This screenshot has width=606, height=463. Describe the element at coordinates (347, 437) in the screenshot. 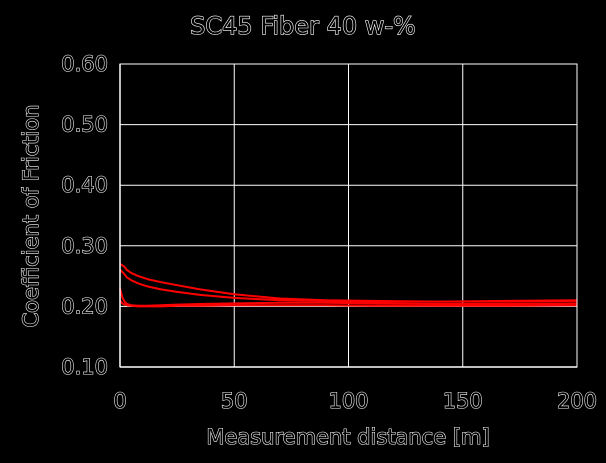

I see `x-axis-label: Measurement distance [m]` at that location.